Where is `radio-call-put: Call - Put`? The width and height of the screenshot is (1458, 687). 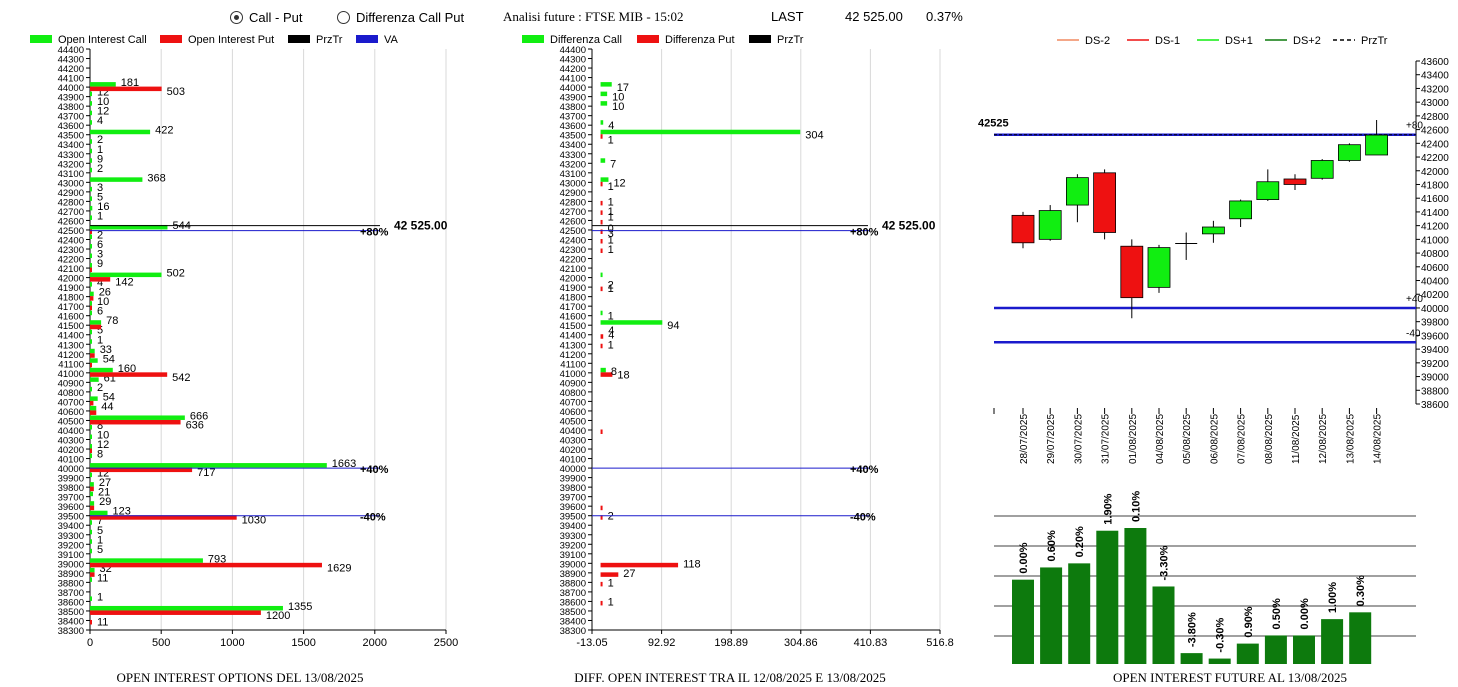 radio-call-put: Call - Put is located at coordinates (266, 17).